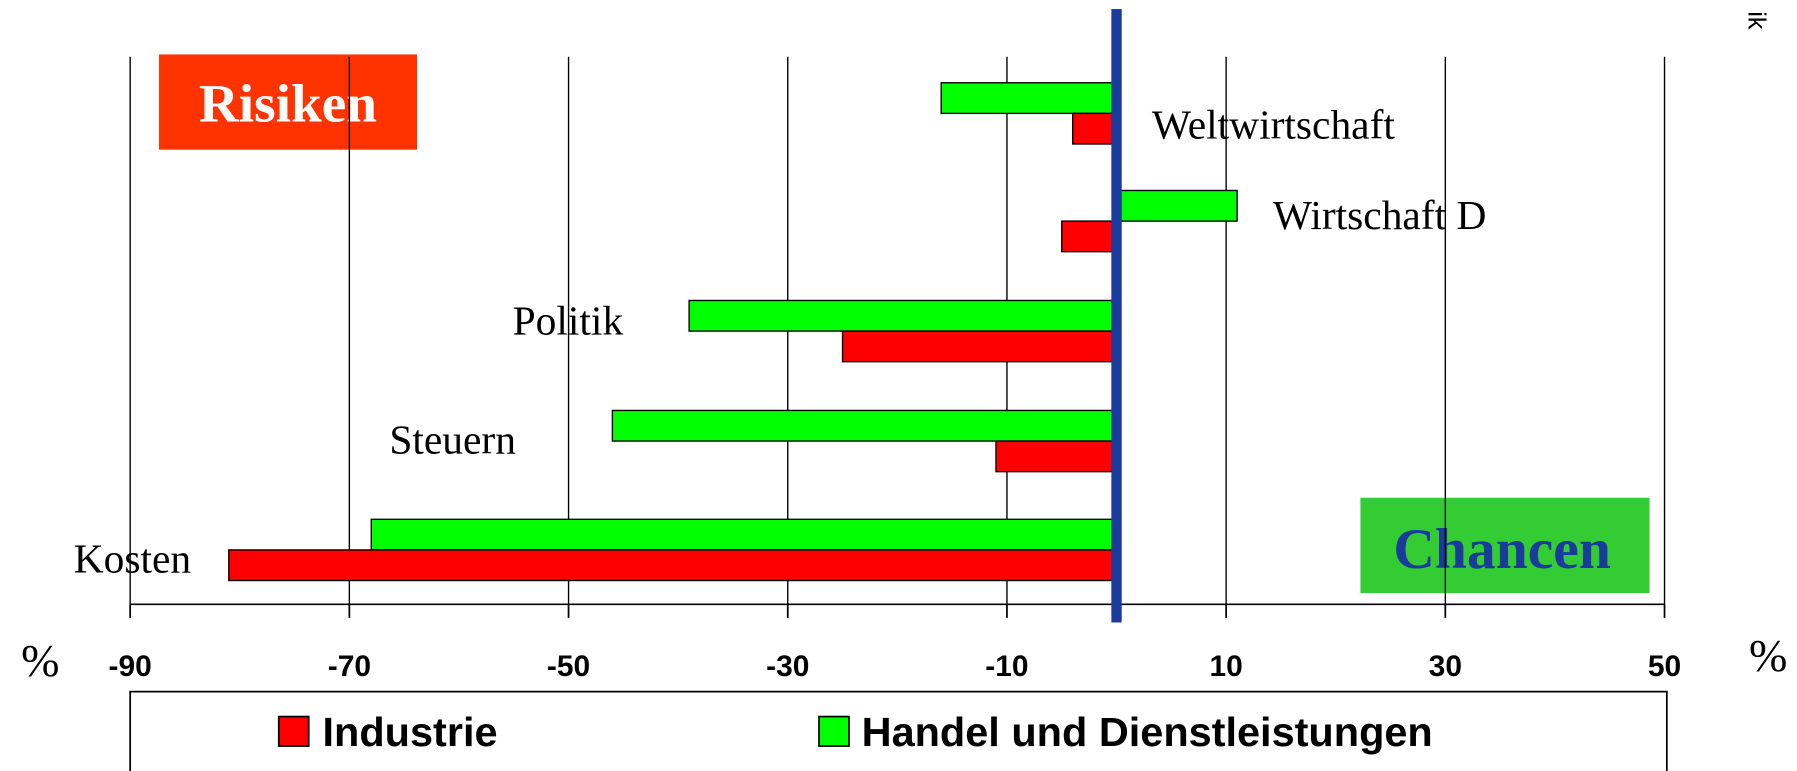 The image size is (1797, 771). I want to click on unit-right: %, so click(1768, 656).